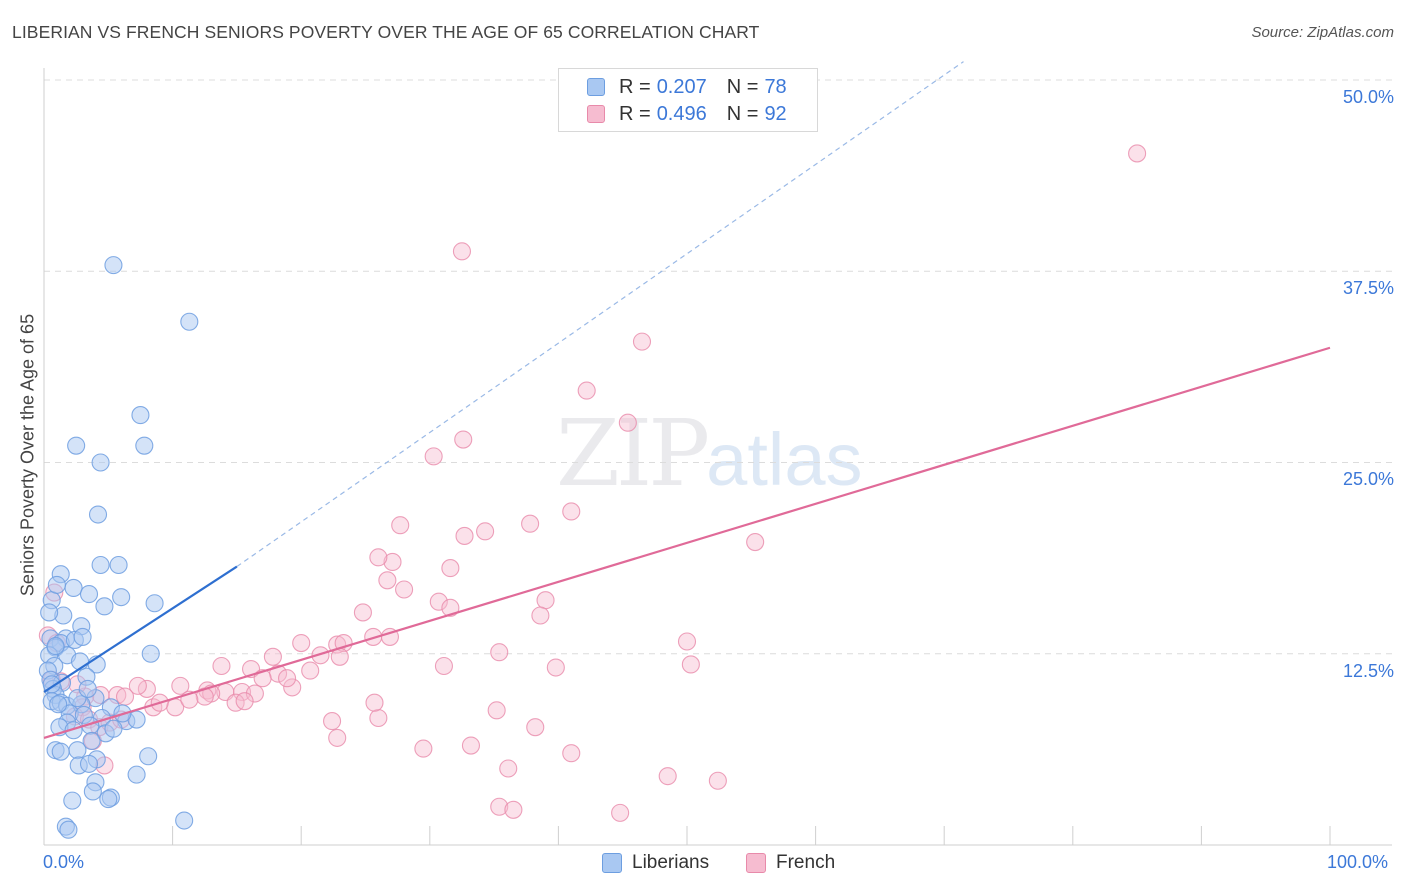 This screenshot has width=1406, height=892. I want to click on series-legend: Liberians French, so click(703, 865).